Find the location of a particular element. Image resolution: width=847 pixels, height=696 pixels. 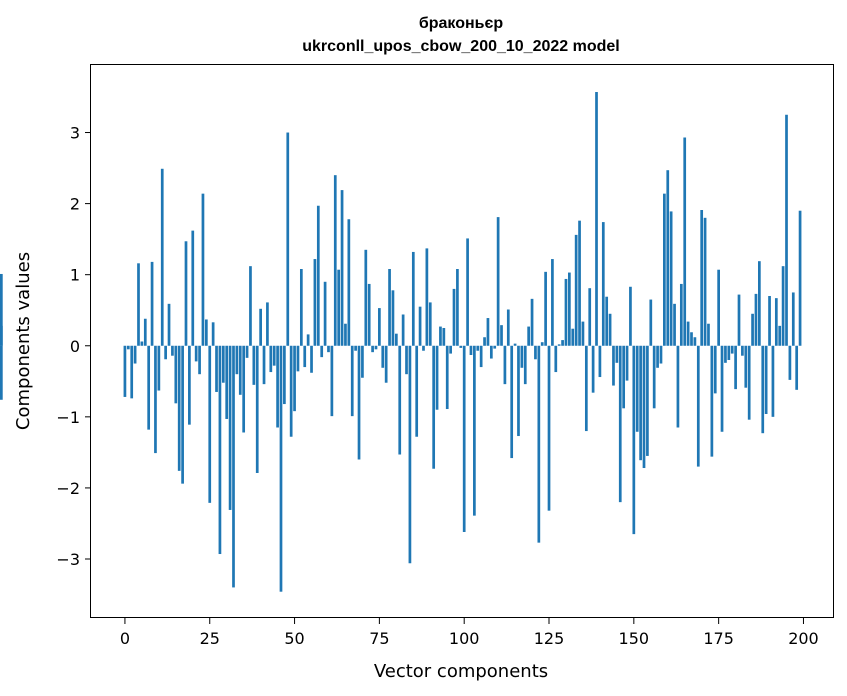

x-tick-label-75: 75 is located at coordinates (379, 638).